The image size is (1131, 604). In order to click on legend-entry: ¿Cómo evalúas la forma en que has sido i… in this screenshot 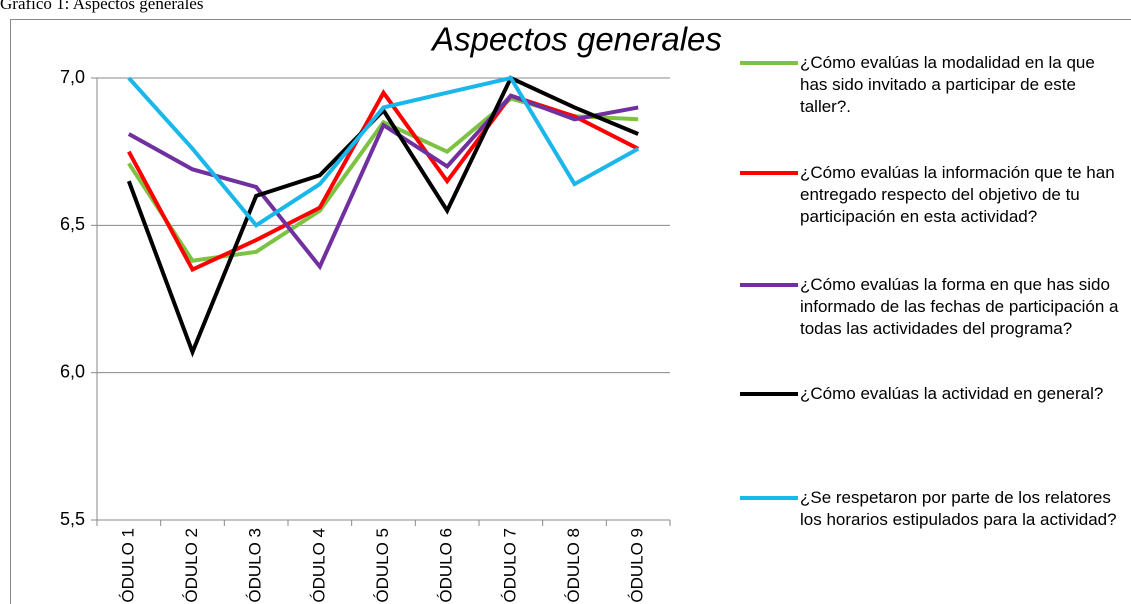, I will do `click(930, 307)`.